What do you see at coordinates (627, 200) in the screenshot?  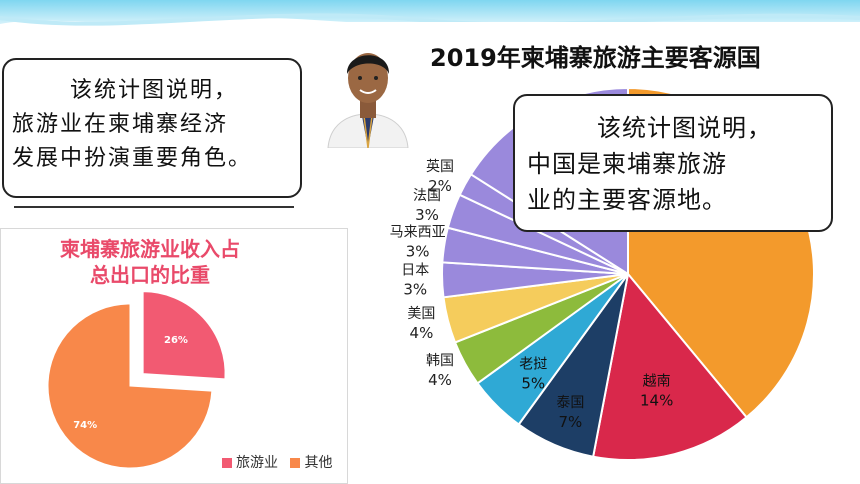 I see `bubble-right-line3: 业的主要客源地。` at bounding box center [627, 200].